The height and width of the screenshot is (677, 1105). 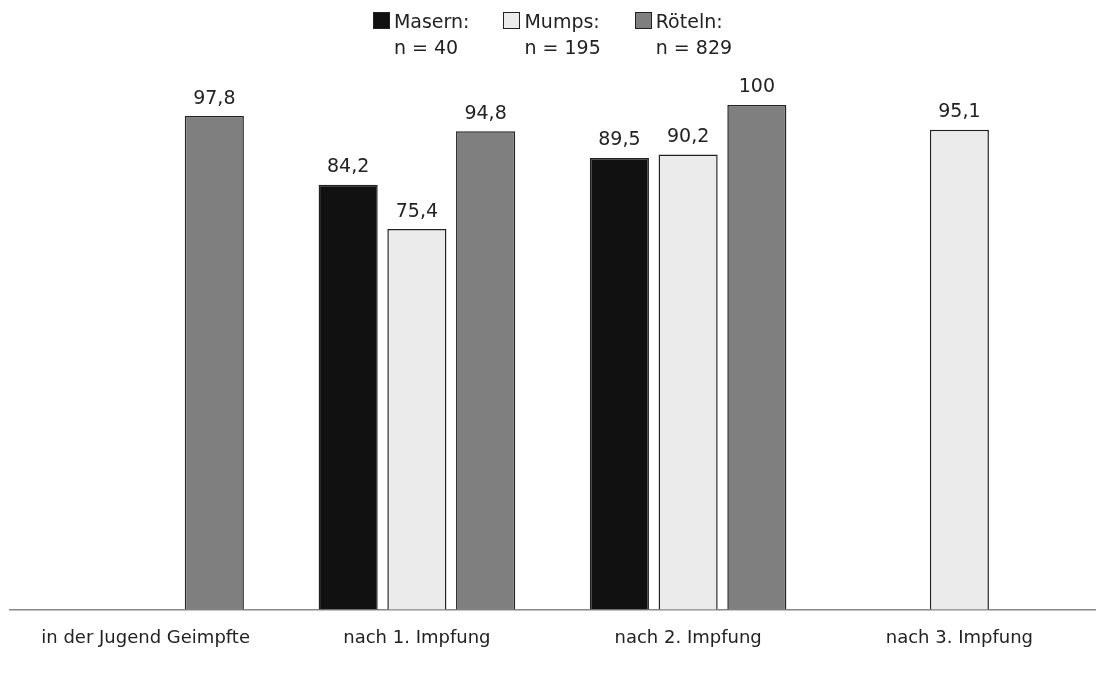 What do you see at coordinates (417, 636) in the screenshot?
I see `x-tick-label: nach 1. Impfung` at bounding box center [417, 636].